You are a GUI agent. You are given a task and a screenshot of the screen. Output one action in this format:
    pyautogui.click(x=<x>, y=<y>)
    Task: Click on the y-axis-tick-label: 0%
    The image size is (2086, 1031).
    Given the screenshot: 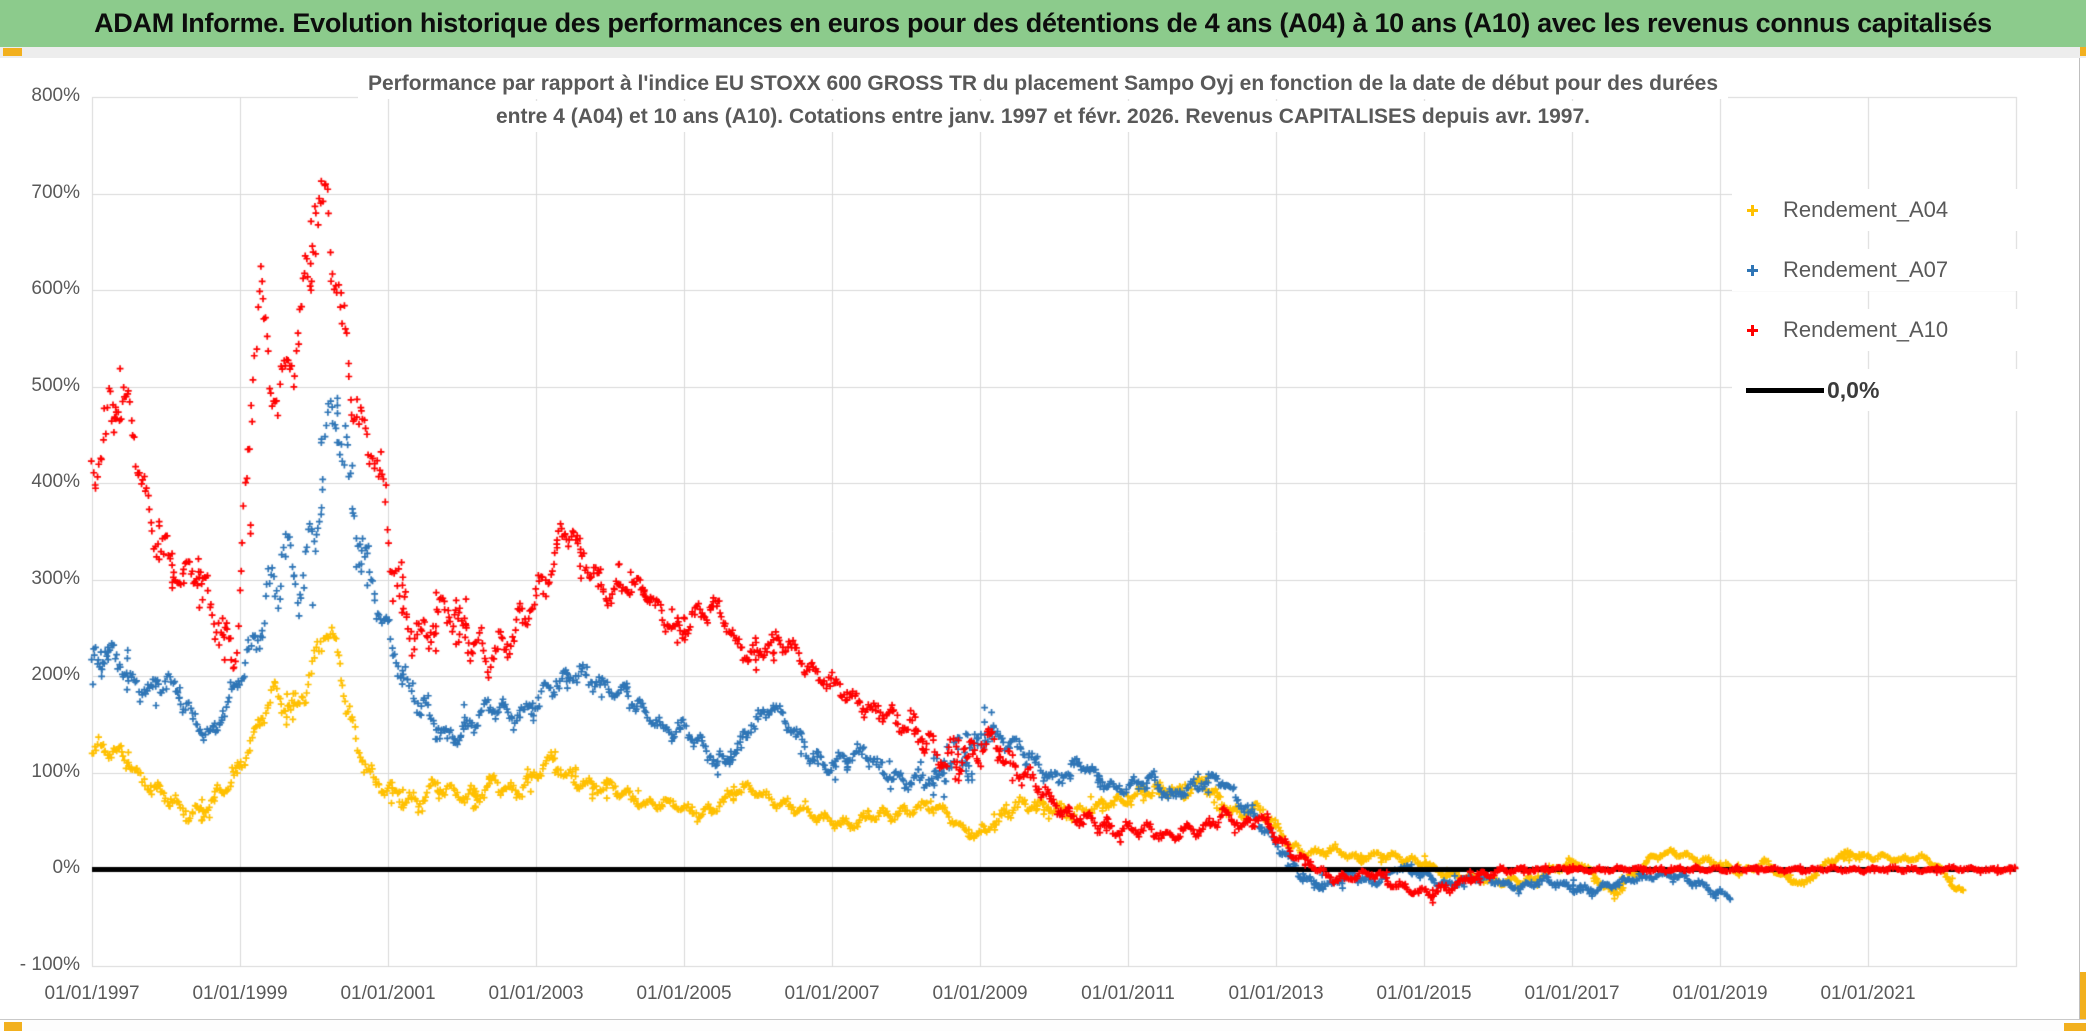 What is the action you would take?
    pyautogui.click(x=66, y=868)
    